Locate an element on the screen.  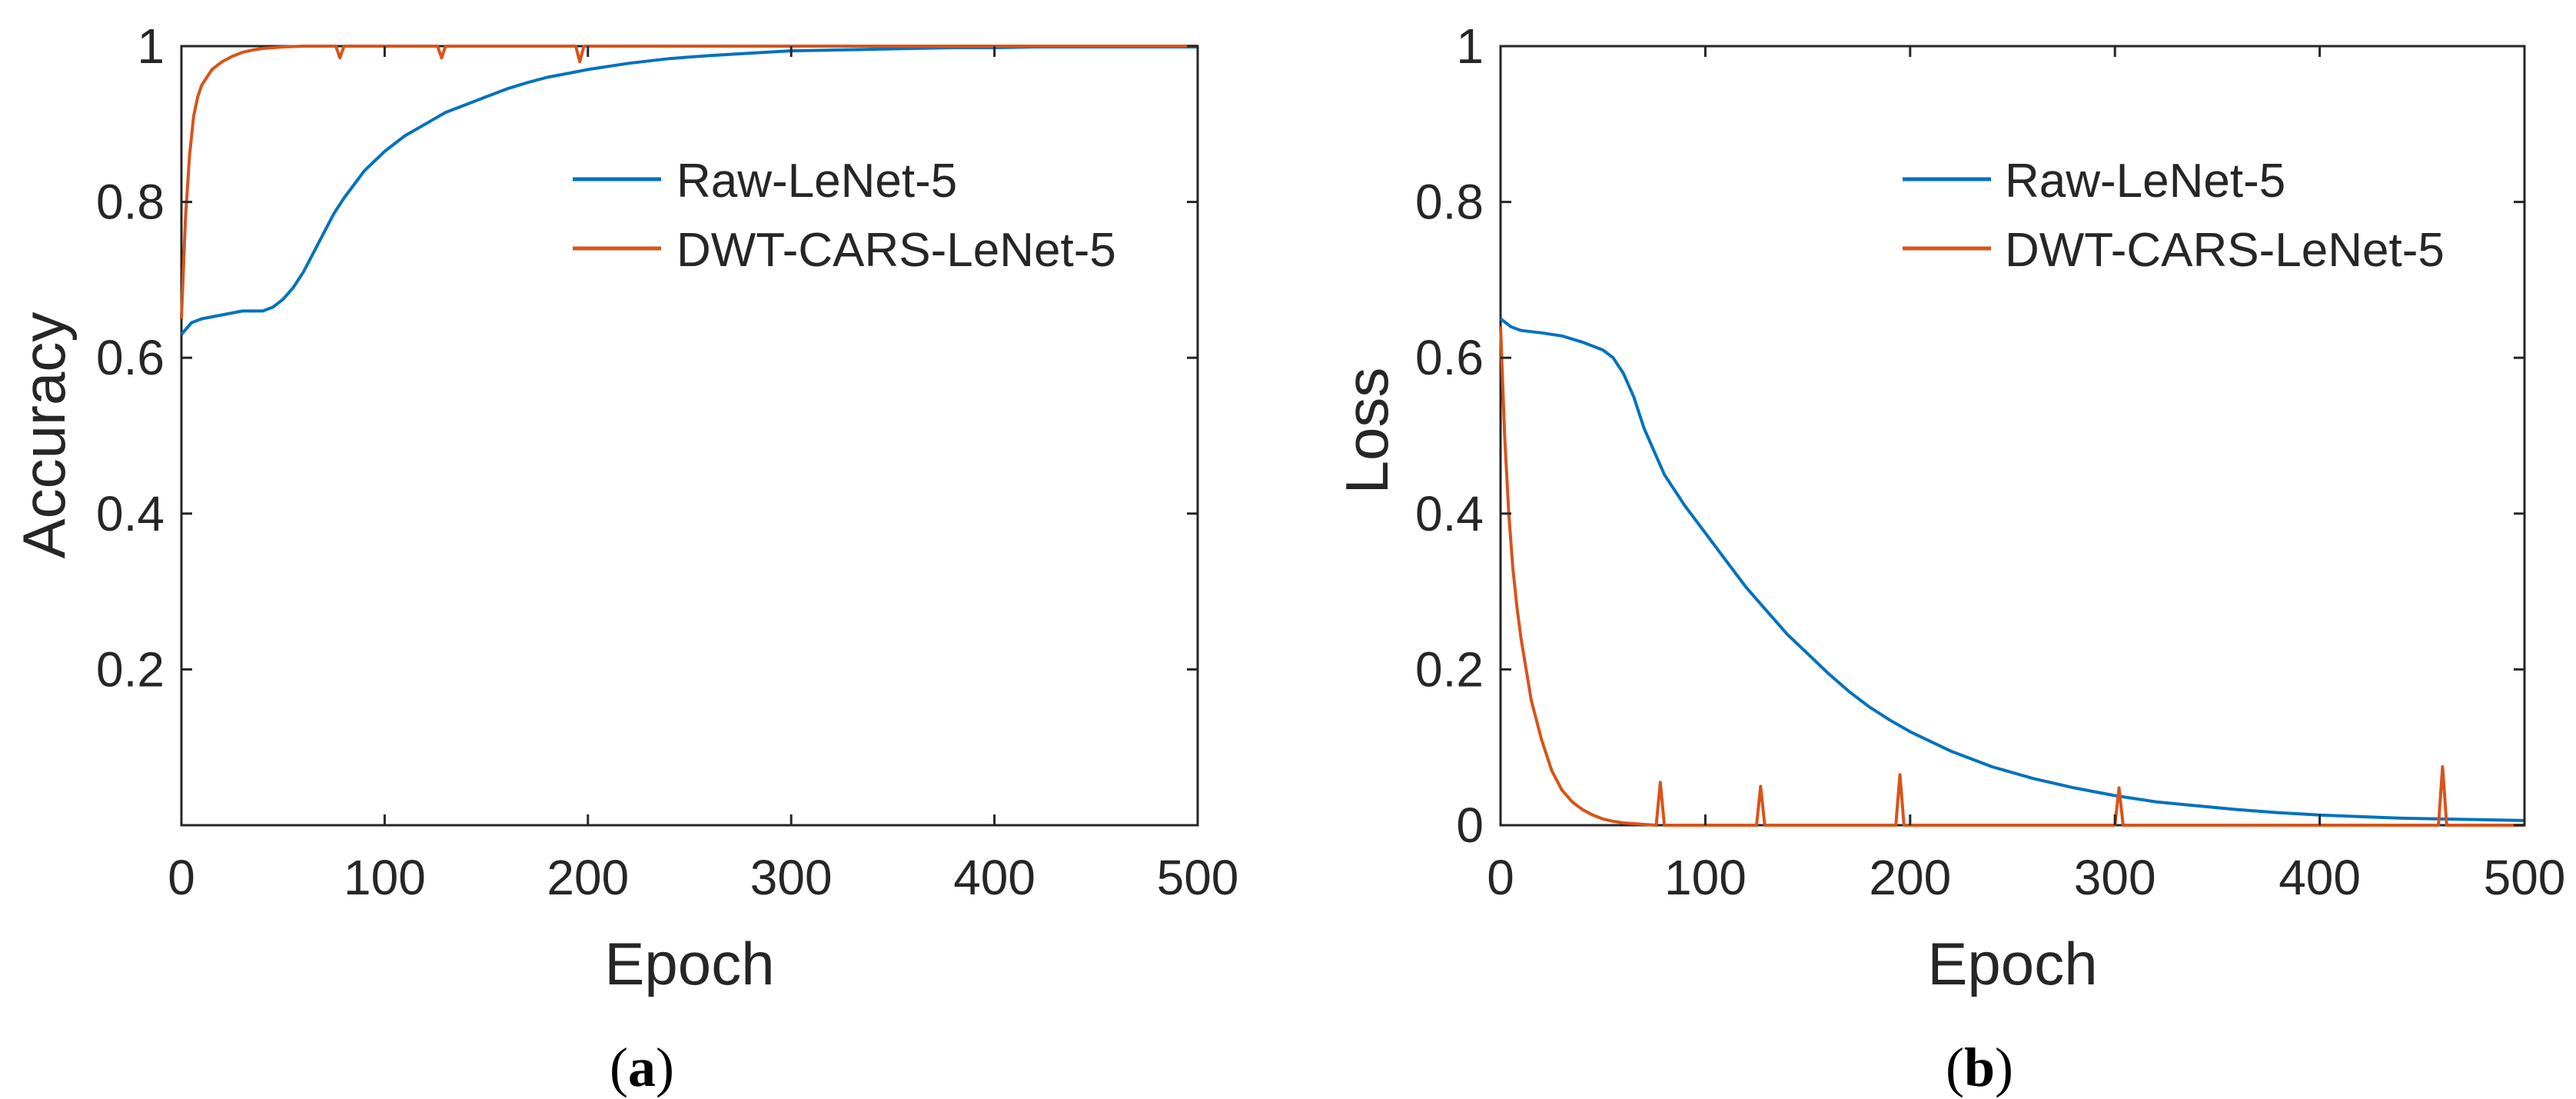
panel-label: a is located at coordinates (642, 1067).